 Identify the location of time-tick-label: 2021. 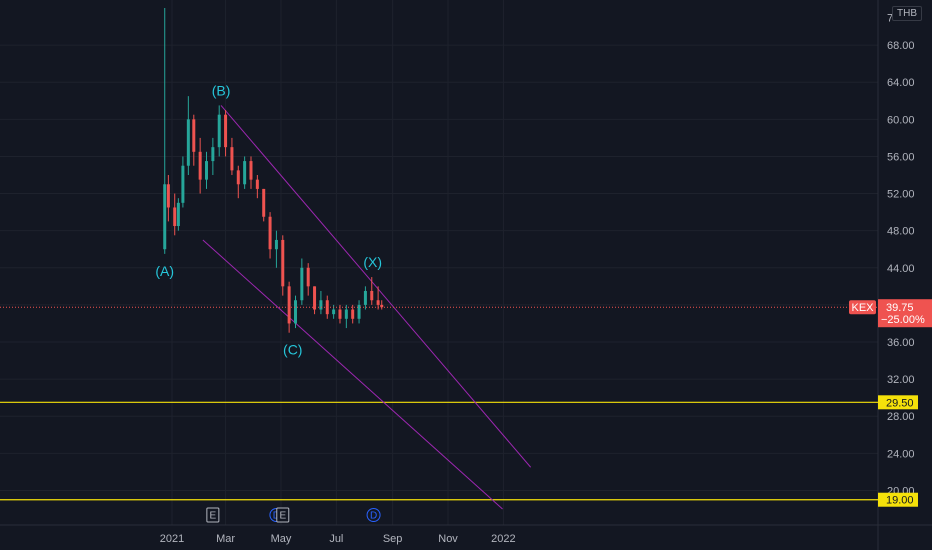
(172, 539).